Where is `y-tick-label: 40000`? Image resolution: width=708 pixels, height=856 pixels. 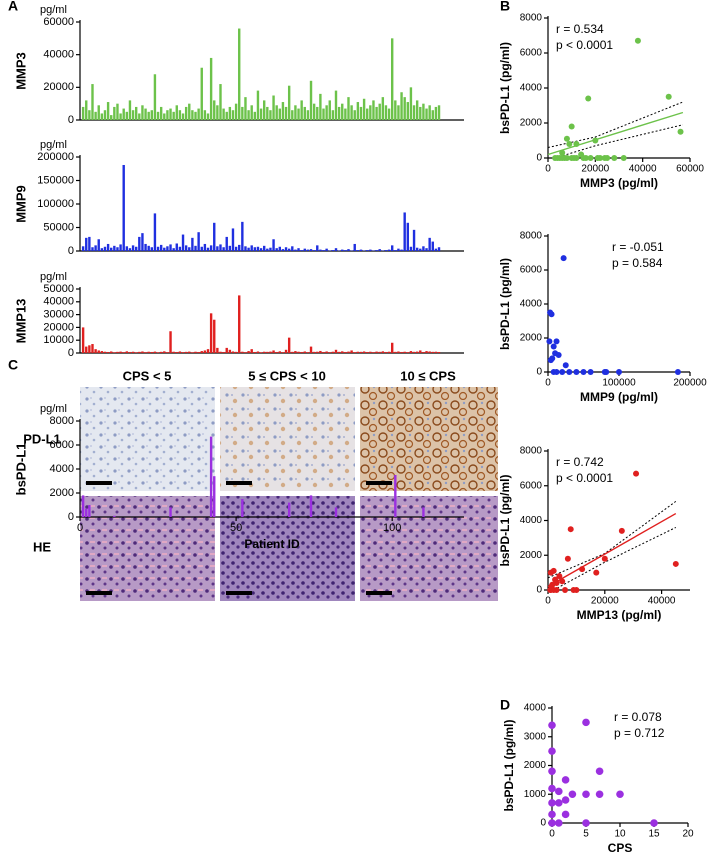 y-tick-label: 40000 is located at coordinates (58, 302).